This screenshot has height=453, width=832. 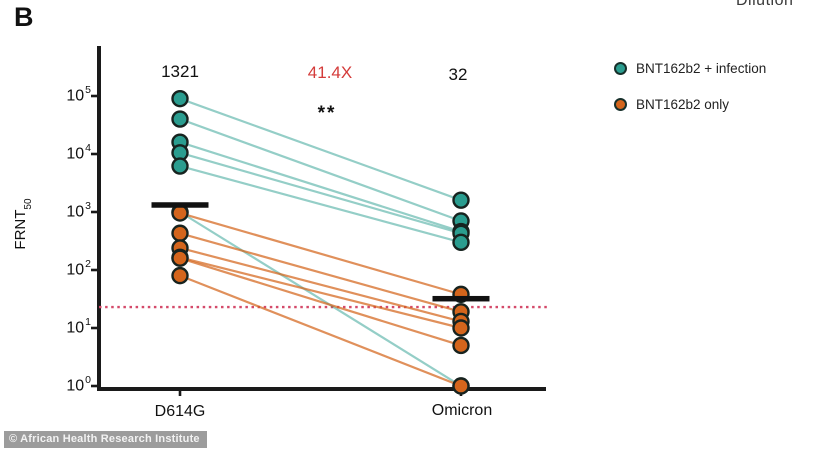 I want to click on fold-change-label: 41.4X, so click(x=330, y=72).